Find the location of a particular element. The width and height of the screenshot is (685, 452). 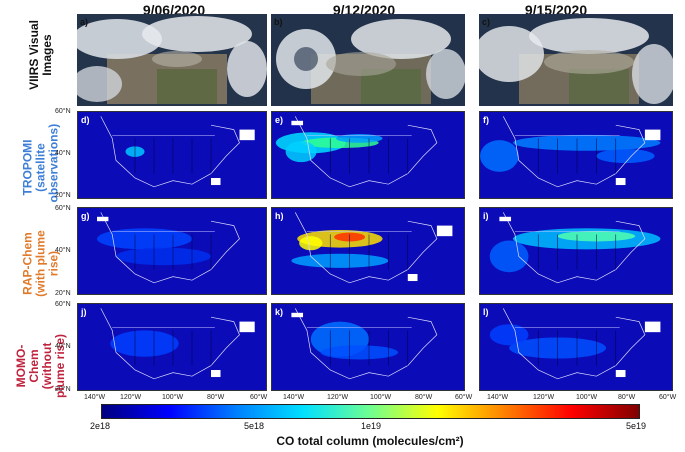

co-map-panel: g) is located at coordinates (172, 251).